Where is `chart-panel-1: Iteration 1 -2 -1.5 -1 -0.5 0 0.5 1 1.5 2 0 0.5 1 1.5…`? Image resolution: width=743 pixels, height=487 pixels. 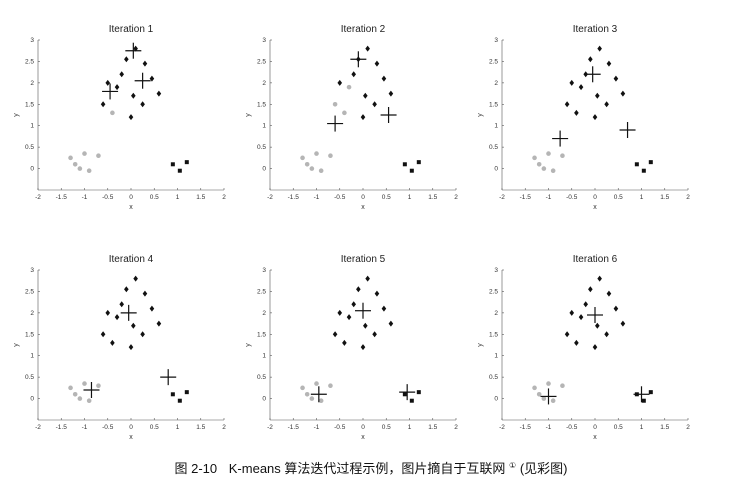
chart-panel-1: Iteration 1 -2 -1.5 -1 -0.5 0 0.5 1 1.5 2 0 0.5 1 1.5… is located at coordinates (119, 117).